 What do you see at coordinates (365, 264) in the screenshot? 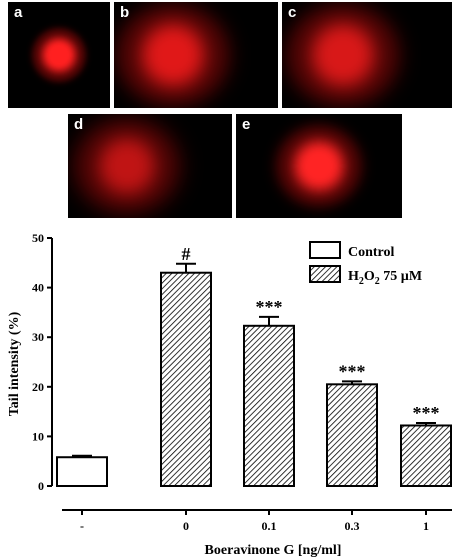
I see `legend: Control H2O2 75 µM` at bounding box center [365, 264].